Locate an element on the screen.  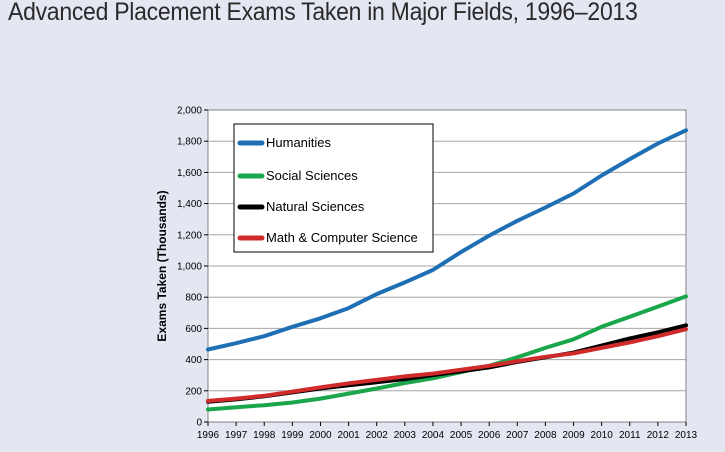
series-line-math-computer-science is located at coordinates (447, 365).